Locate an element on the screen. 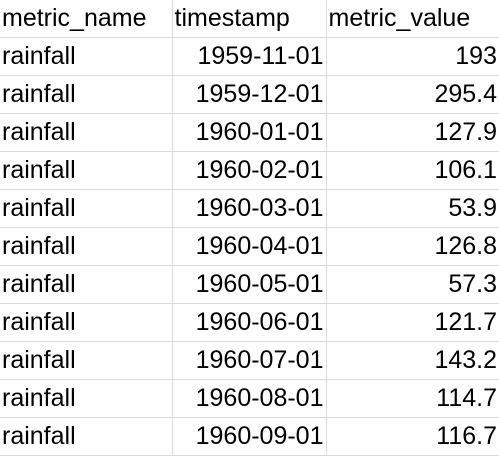  cell-timestamp: 1960-06-01 is located at coordinates (249, 322).